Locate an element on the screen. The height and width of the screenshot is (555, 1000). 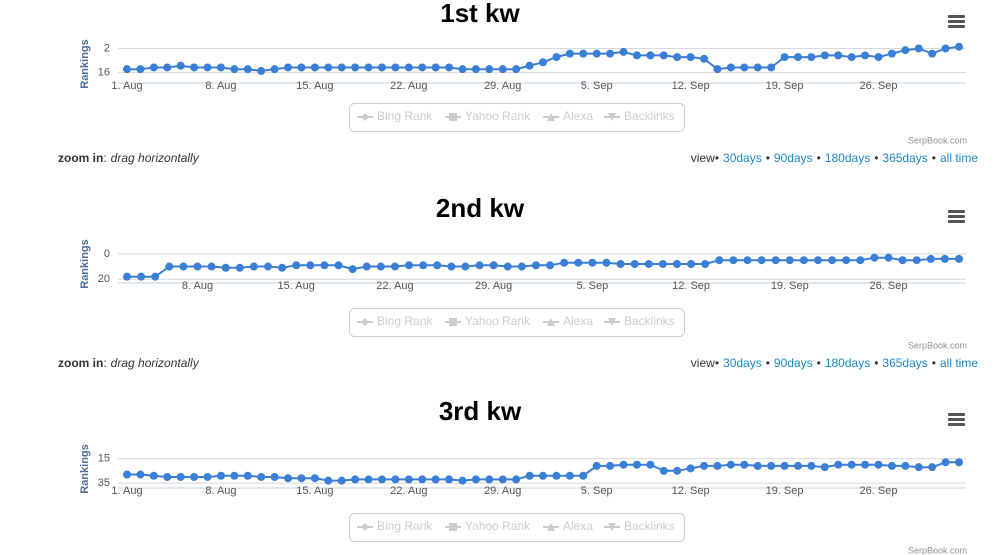
zoom-colon: : is located at coordinates (104, 363).